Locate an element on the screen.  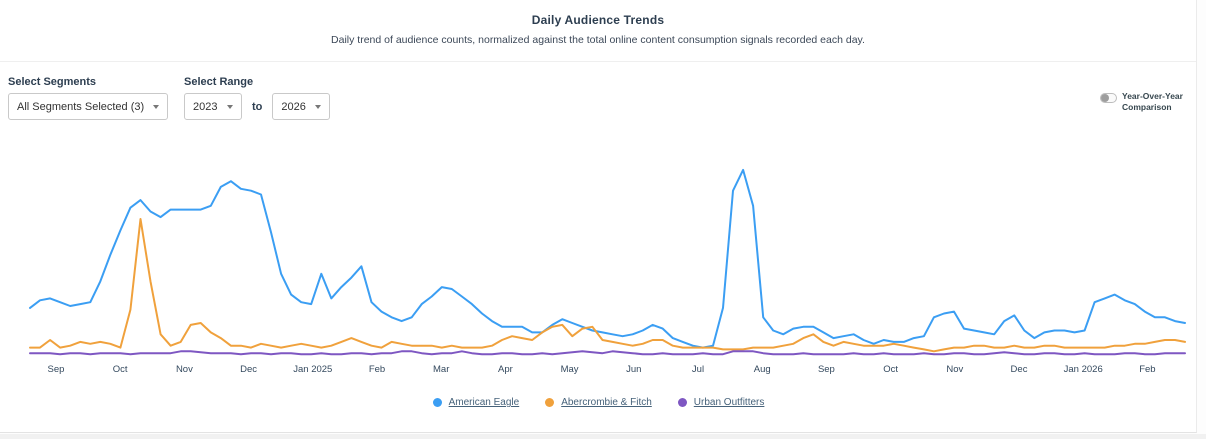
legend-dot-abercrombie-fitch is located at coordinates (550, 402).